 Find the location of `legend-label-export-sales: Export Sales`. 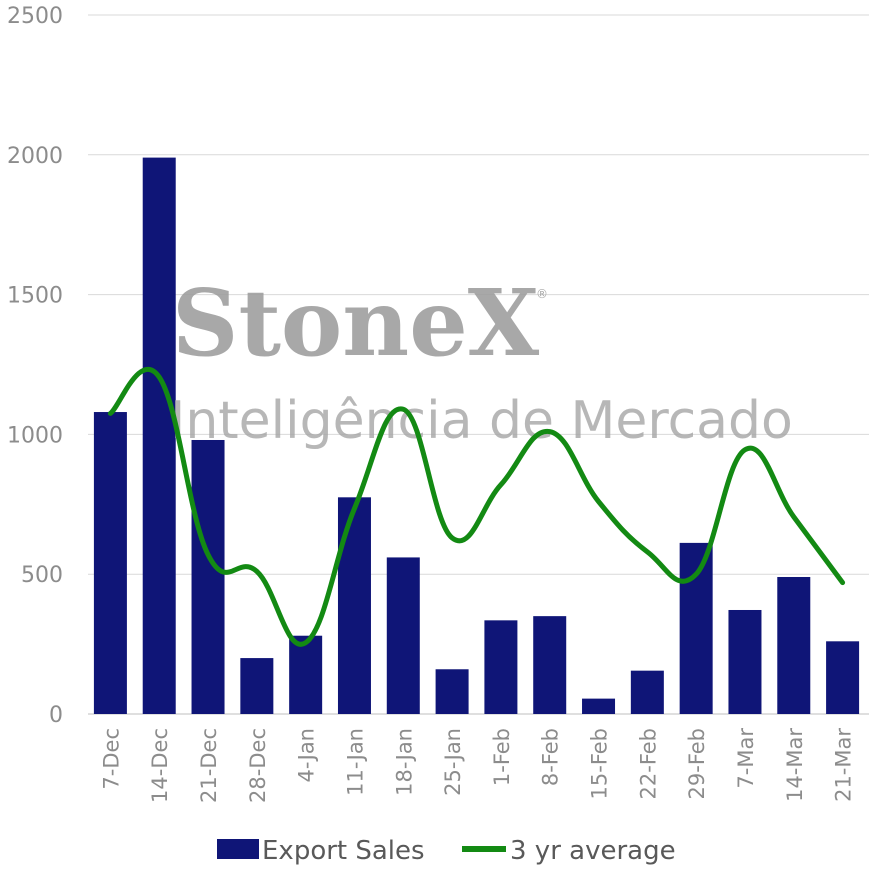

legend-label-export-sales: Export Sales is located at coordinates (343, 851).